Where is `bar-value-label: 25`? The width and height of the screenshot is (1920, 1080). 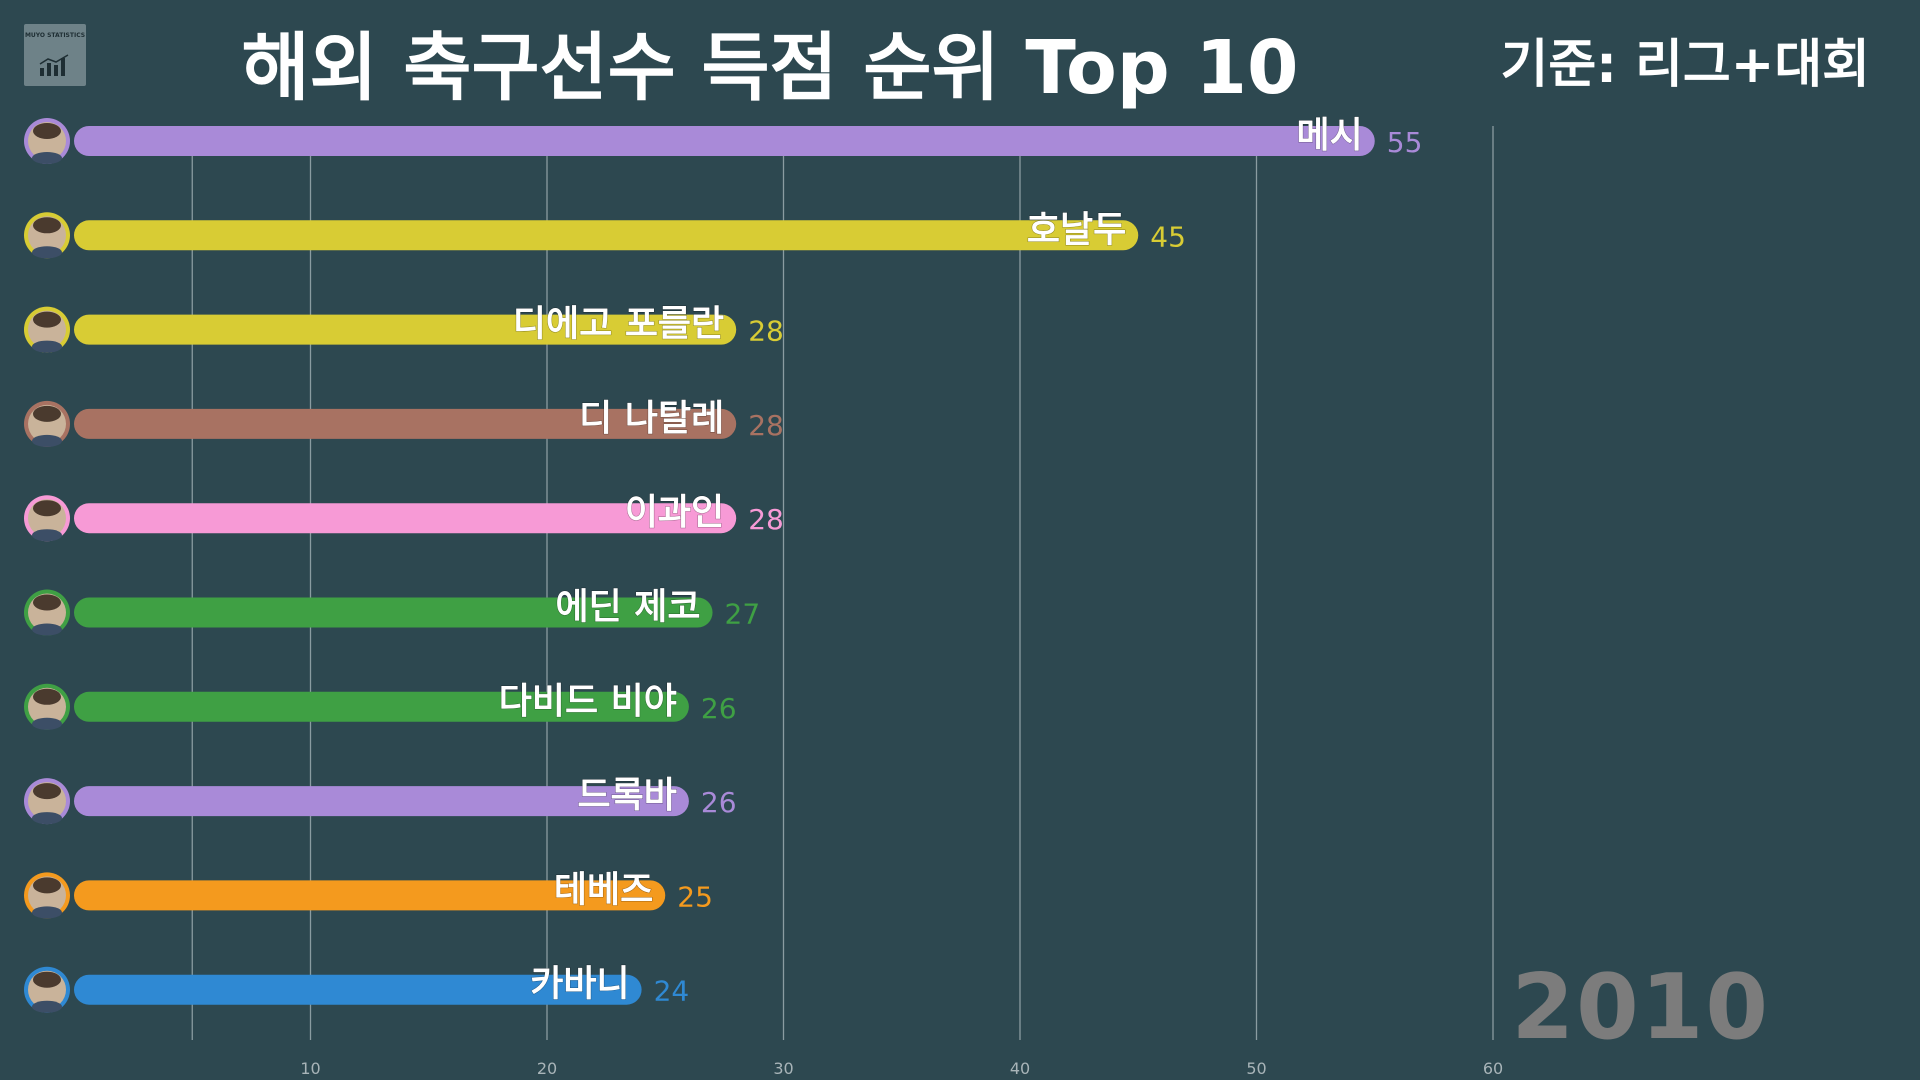
bar-value-label: 25 is located at coordinates (695, 896).